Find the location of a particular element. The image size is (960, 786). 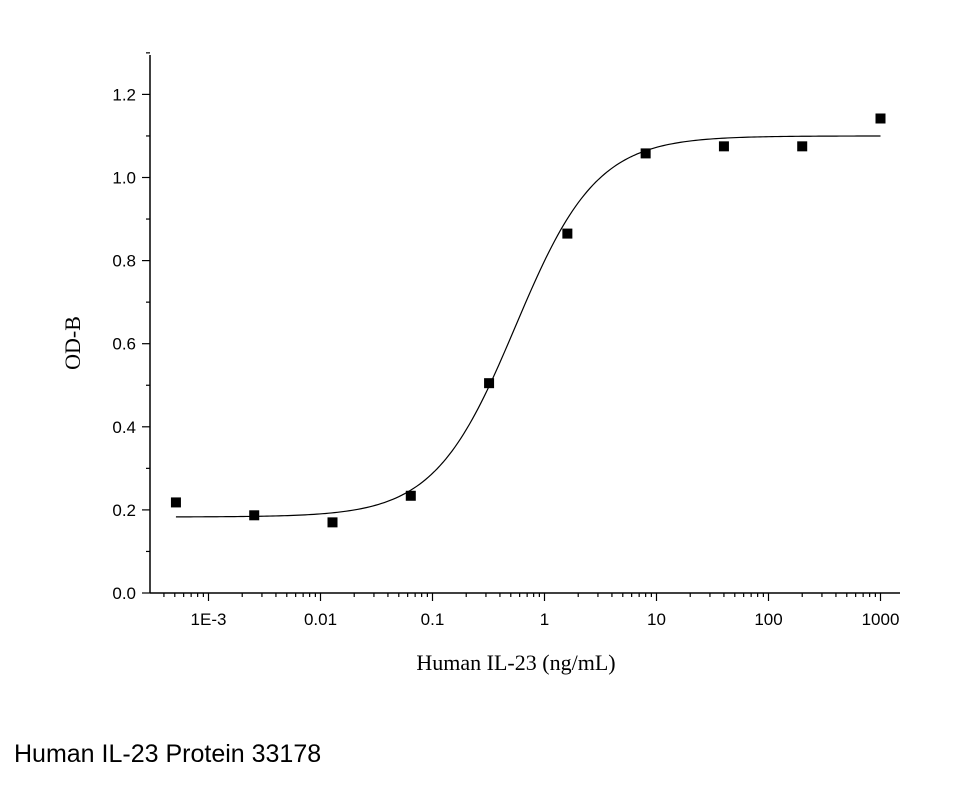

y-axis-ticks: 0.0 0.2 0.4 0.6 0.8 1.0 1.2 is located at coordinates (131, 327).